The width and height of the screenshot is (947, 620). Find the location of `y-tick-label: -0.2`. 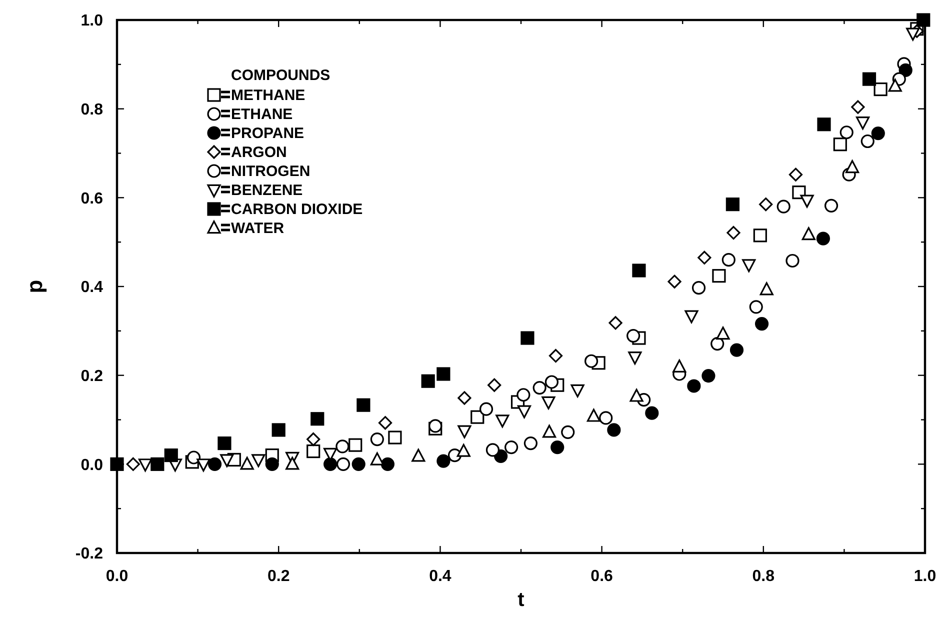

y-tick-label: -0.2 is located at coordinates (89, 554).